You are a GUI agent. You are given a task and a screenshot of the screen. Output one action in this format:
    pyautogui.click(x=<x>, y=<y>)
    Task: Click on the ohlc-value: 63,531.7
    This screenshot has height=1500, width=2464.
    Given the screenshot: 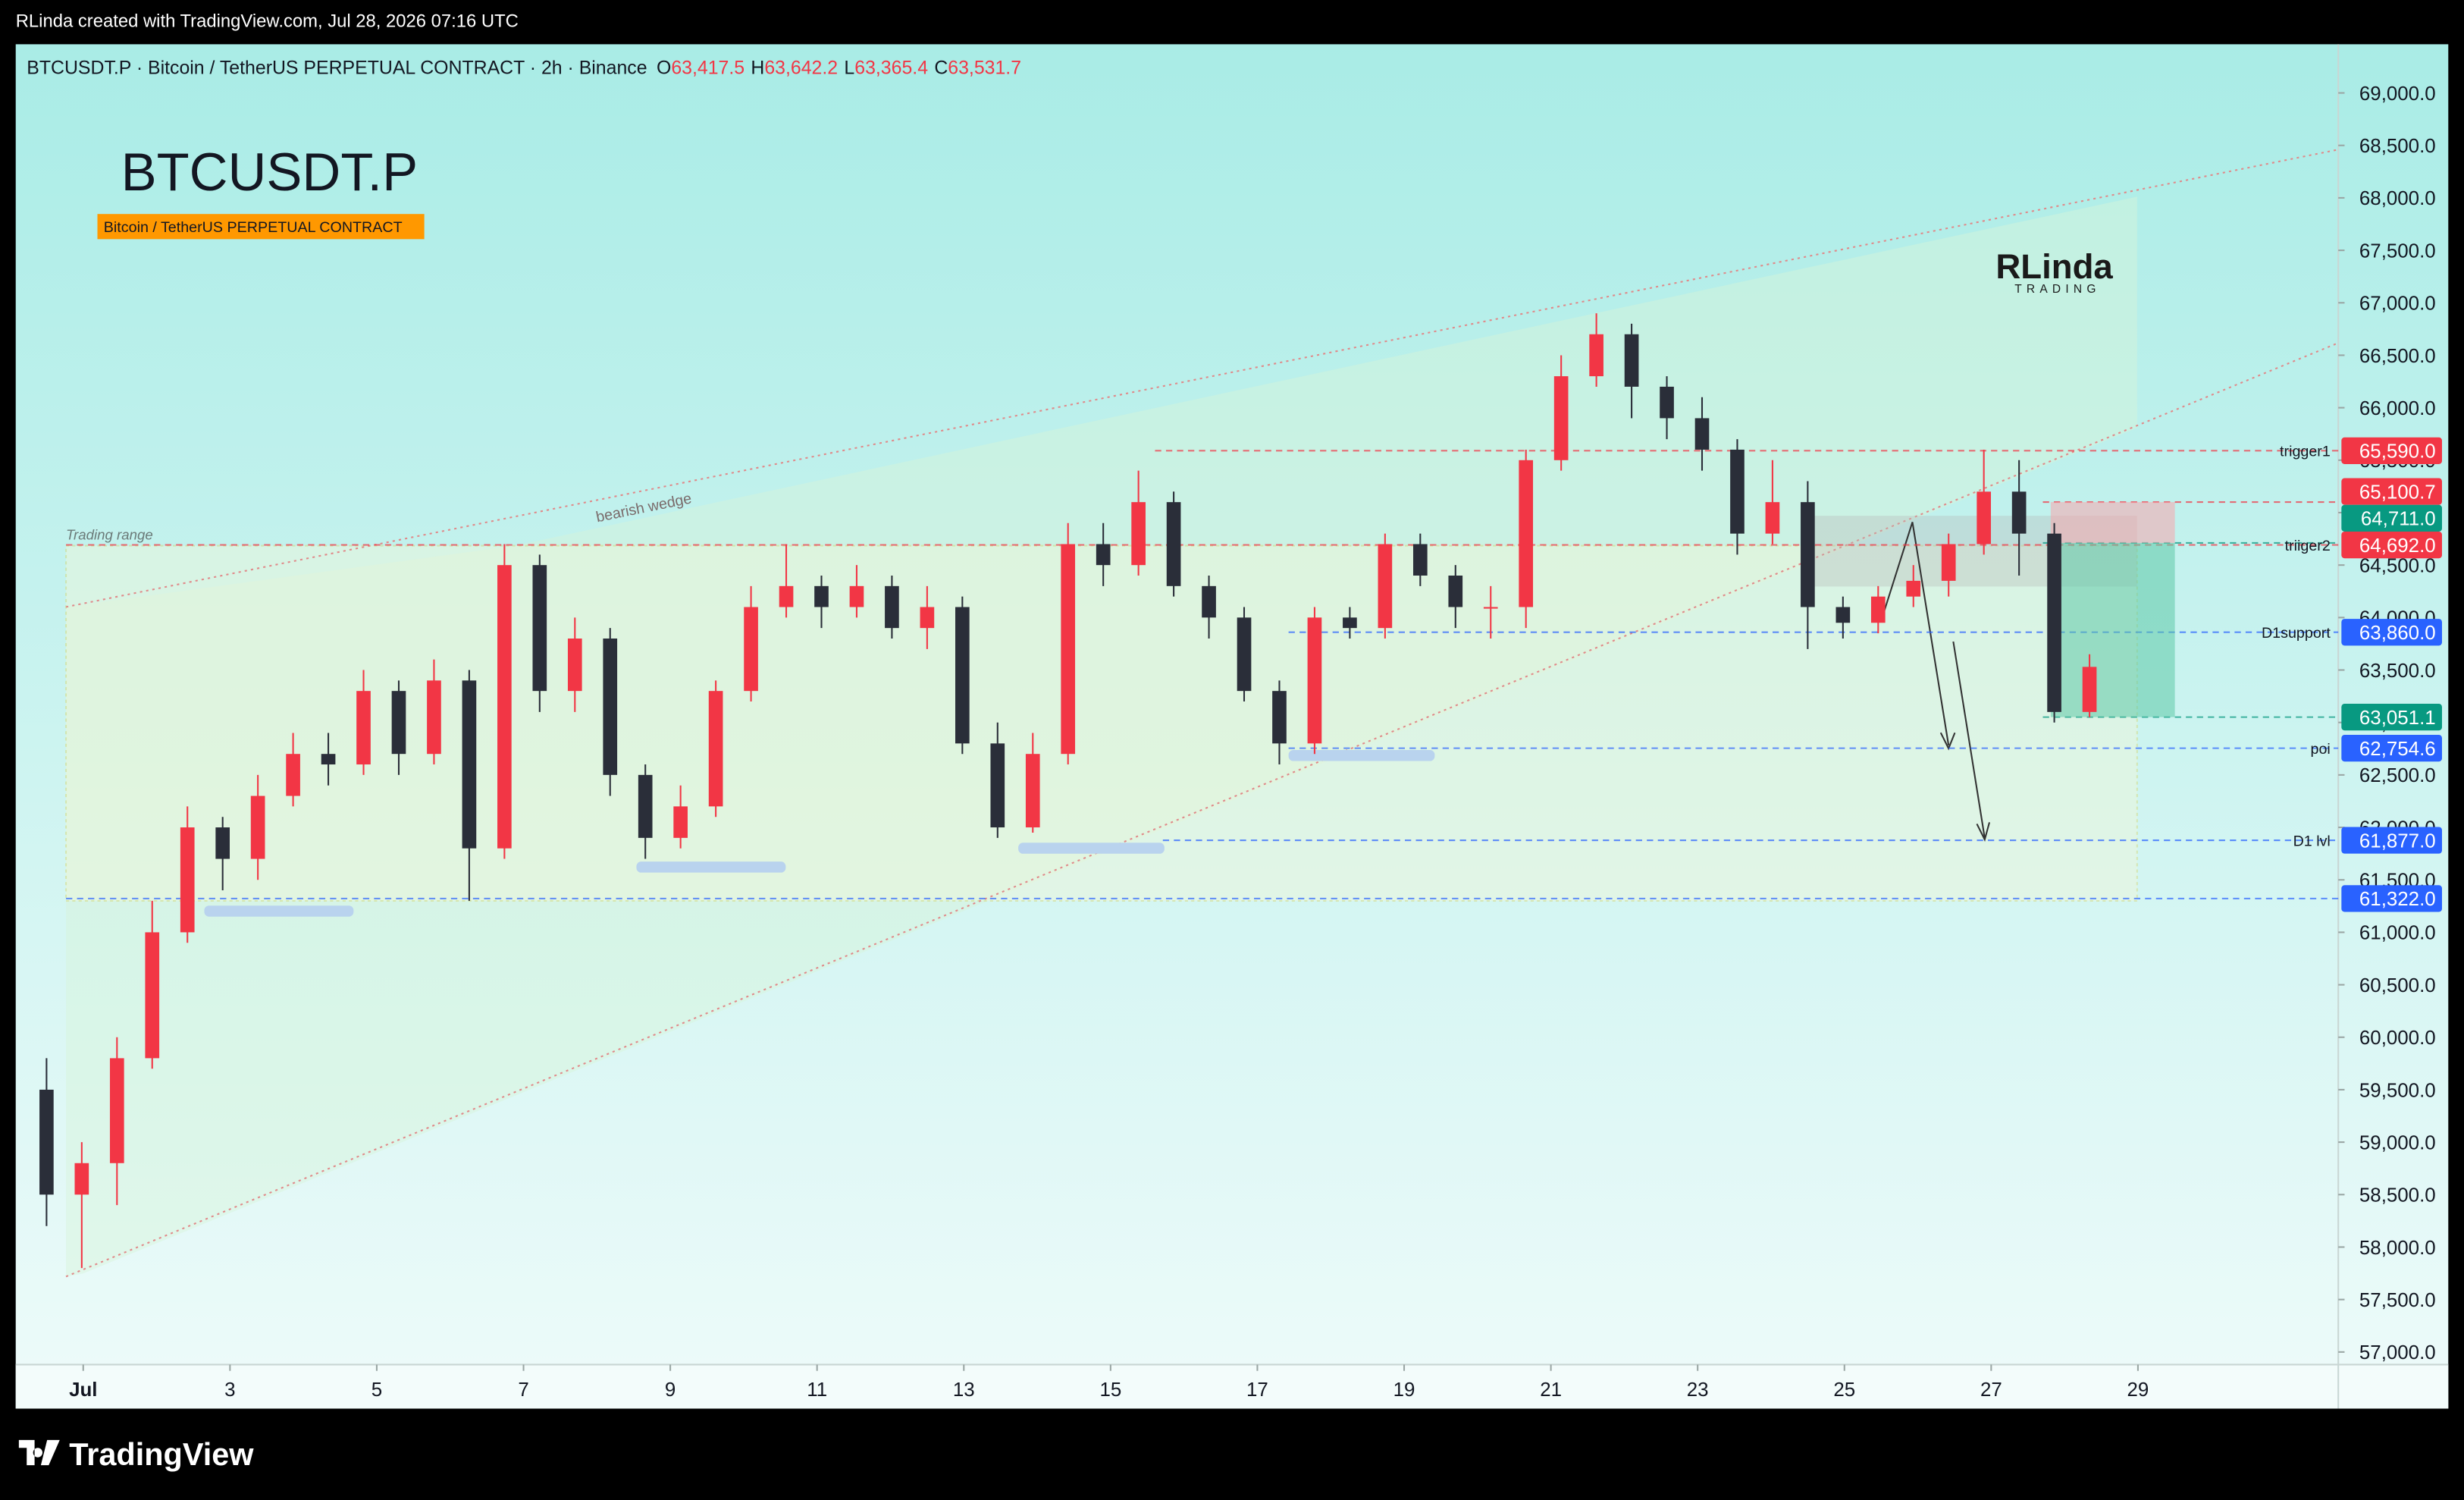 What is the action you would take?
    pyautogui.click(x=984, y=68)
    